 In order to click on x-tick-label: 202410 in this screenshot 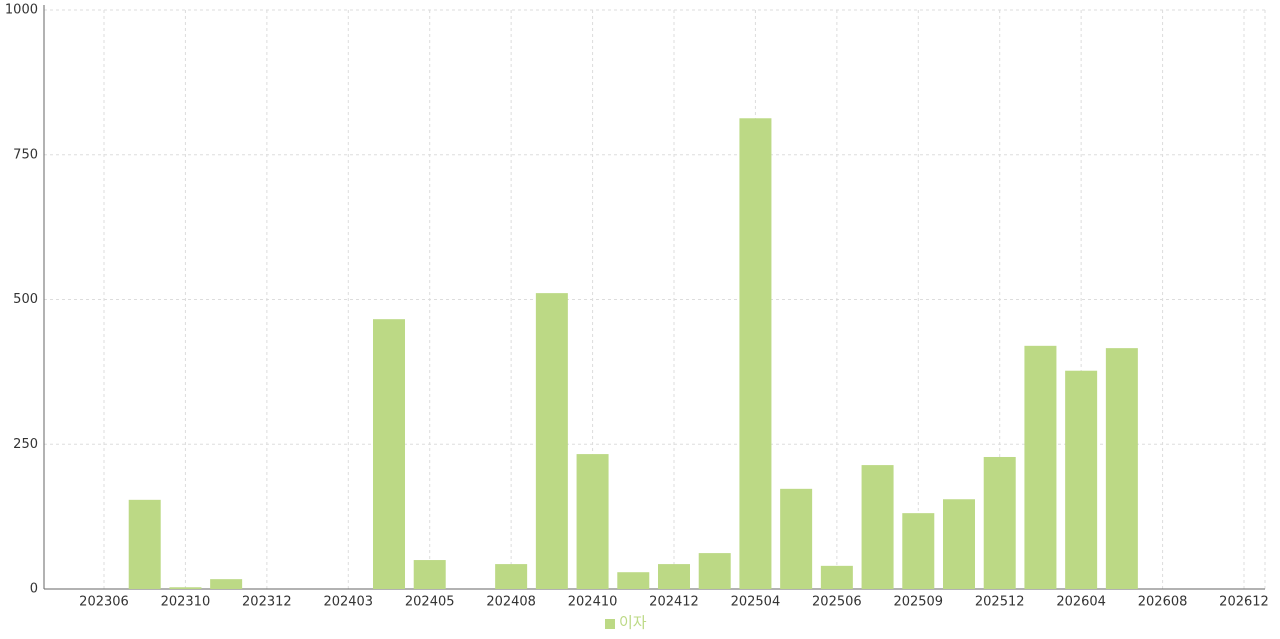, I will do `click(593, 602)`.